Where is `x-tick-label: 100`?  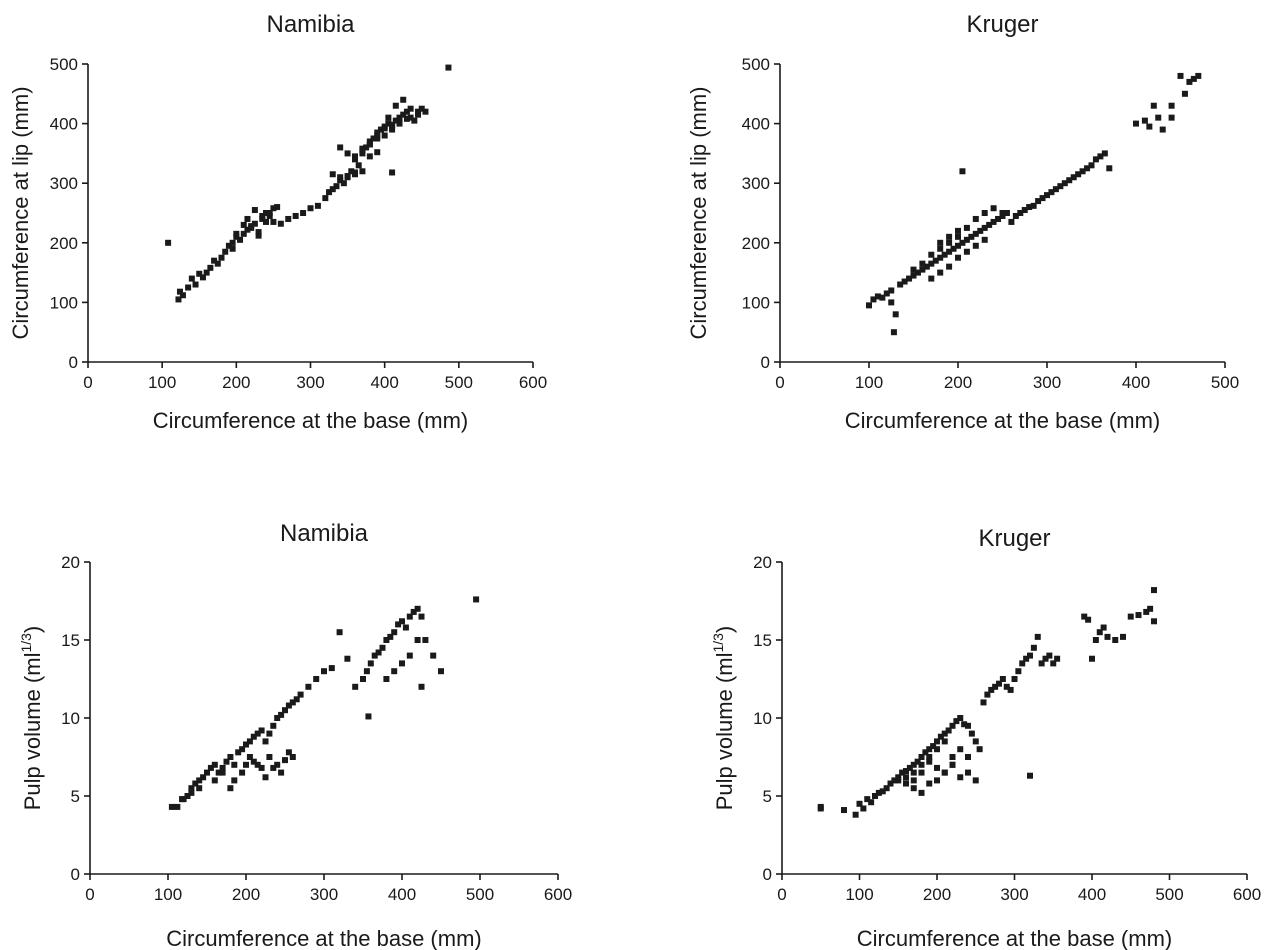
x-tick-label: 100 is located at coordinates (162, 382).